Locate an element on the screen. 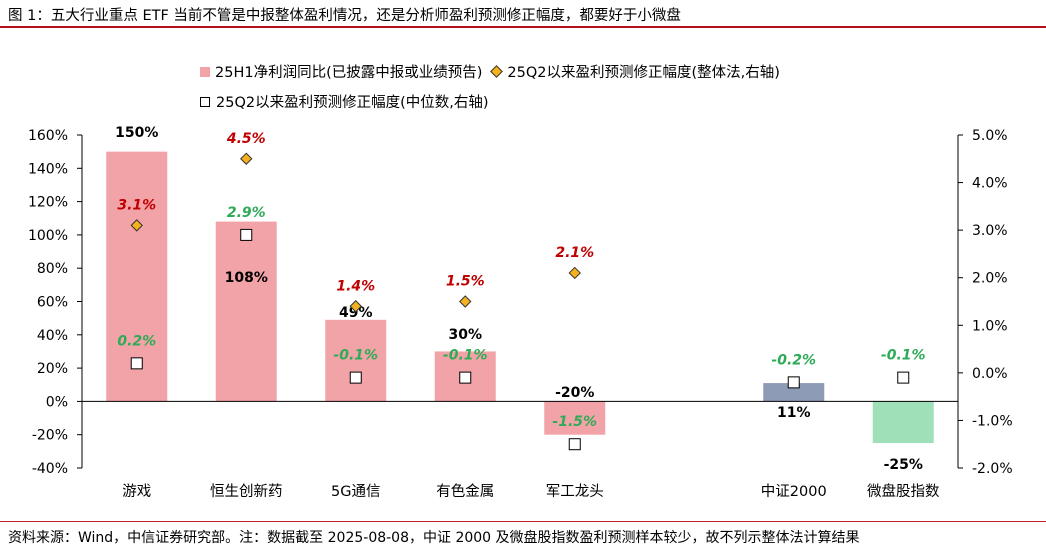 The image size is (1046, 552). left-axis-tick-label: 20% is located at coordinates (52, 369).